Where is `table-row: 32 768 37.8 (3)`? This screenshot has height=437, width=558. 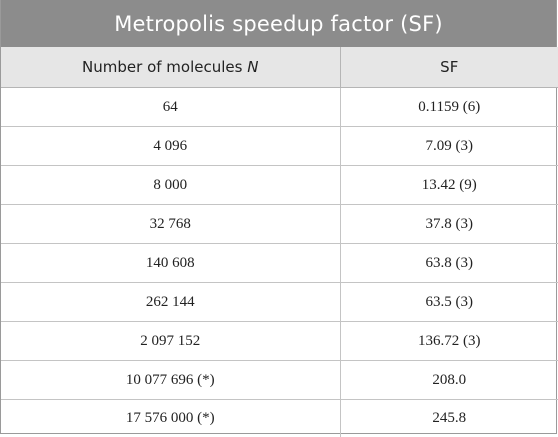
table-row: 32 768 37.8 (3) is located at coordinates (279, 224).